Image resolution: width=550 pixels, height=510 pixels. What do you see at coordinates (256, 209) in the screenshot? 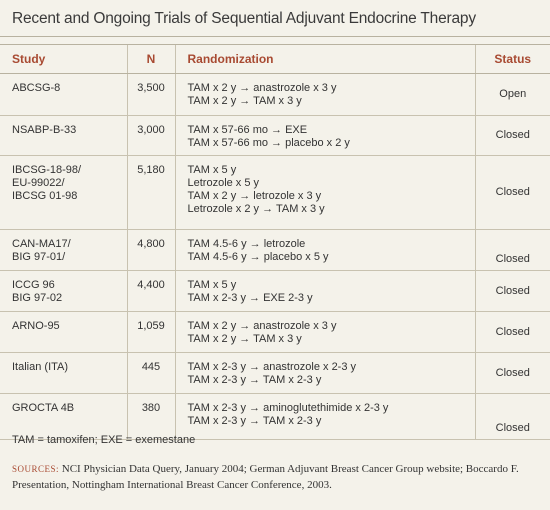
I see `randomization-line: Letrozole x 2 y → TAM x 3 y` at bounding box center [256, 209].